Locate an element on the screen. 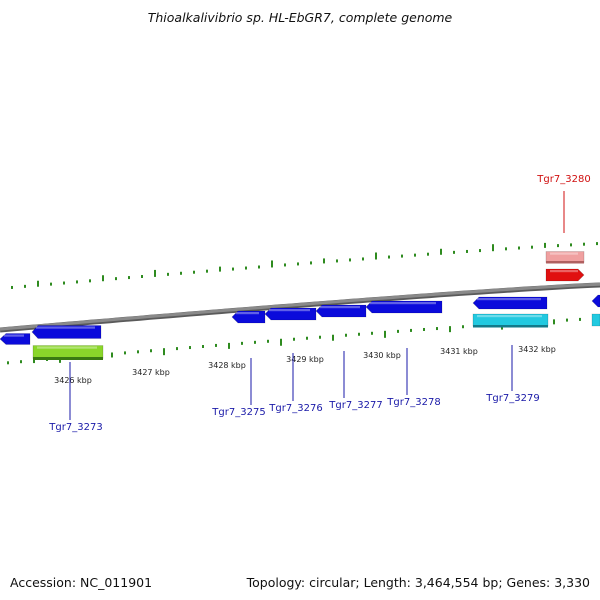  reverse-feature-shadow is located at coordinates (510, 326).